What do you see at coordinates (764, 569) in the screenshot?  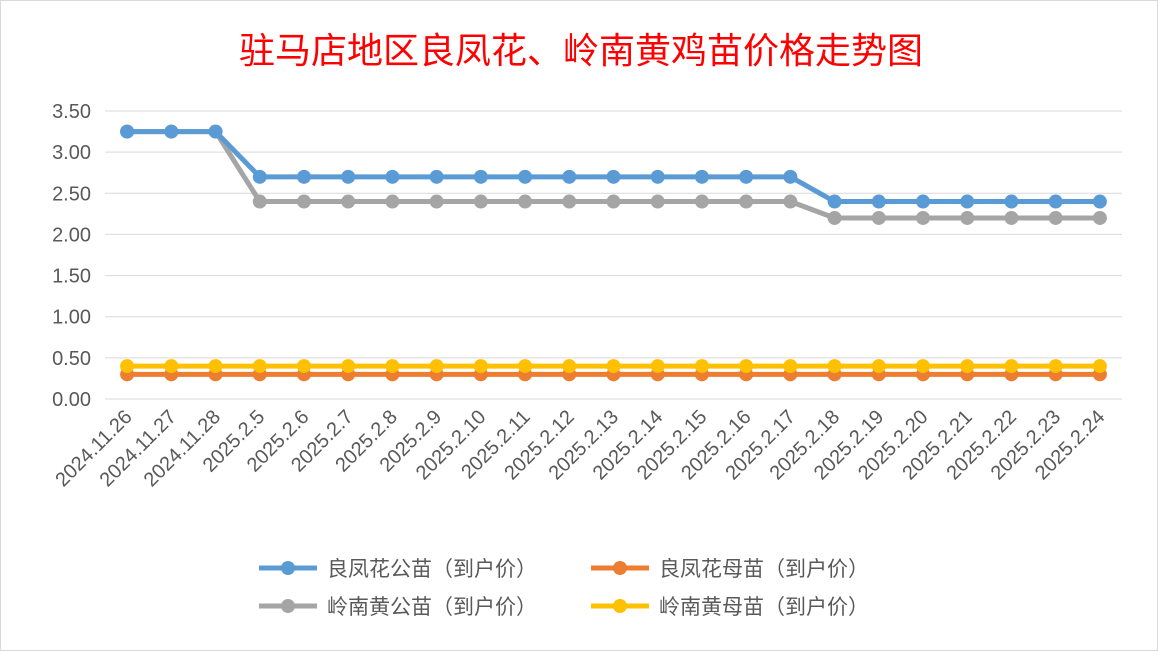 I see `legend-label: 良凤花母苗（到户价）` at bounding box center [764, 569].